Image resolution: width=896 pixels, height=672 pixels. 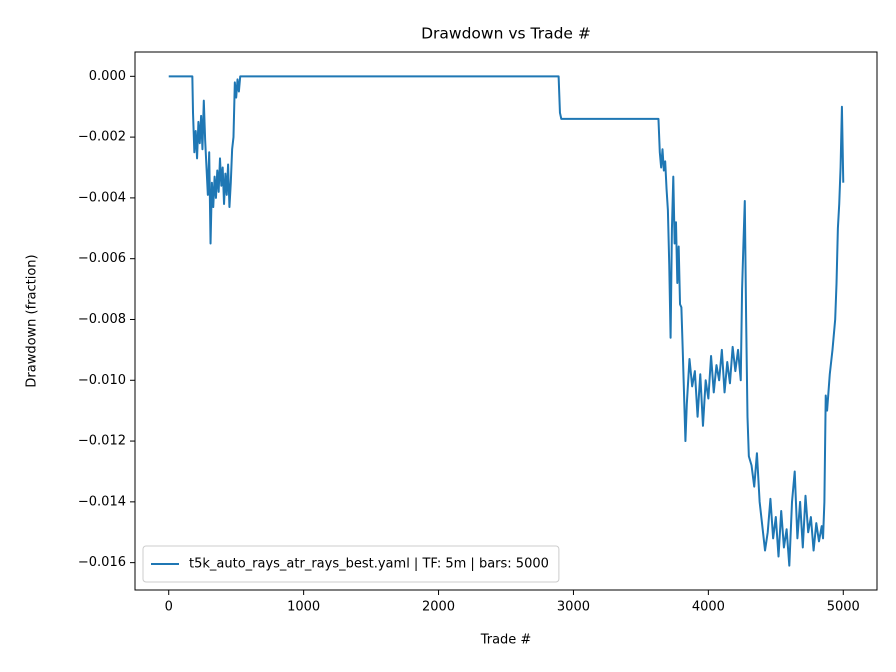 I want to click on x-axis-label: Trade #, so click(x=506, y=640).